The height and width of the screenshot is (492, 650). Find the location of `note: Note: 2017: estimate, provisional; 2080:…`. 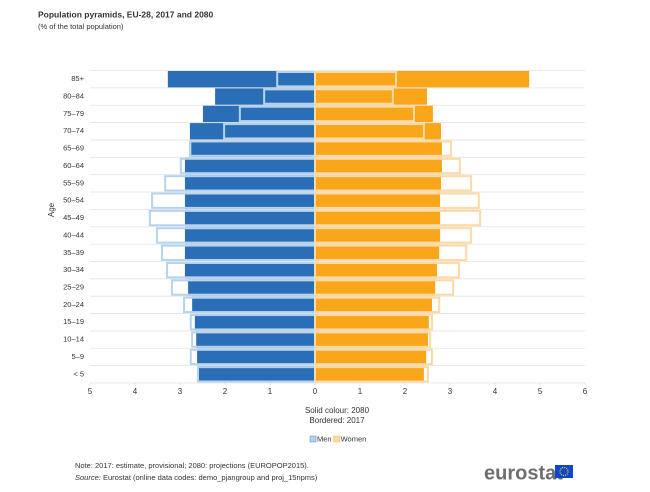

note: Note: 2017: estimate, provisional; 2080:… is located at coordinates (192, 465).